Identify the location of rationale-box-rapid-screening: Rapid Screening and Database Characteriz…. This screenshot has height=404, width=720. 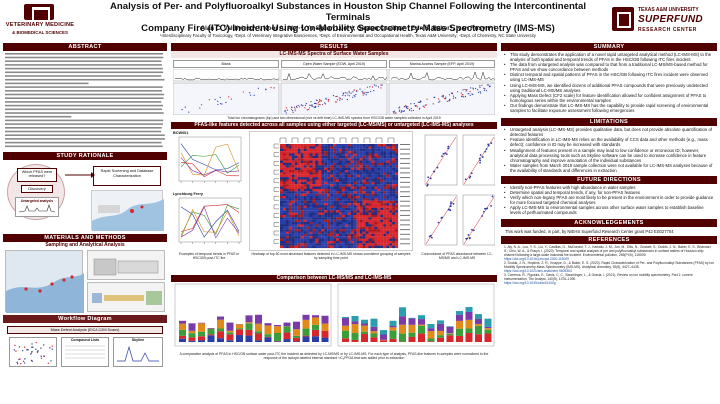
(127, 176).